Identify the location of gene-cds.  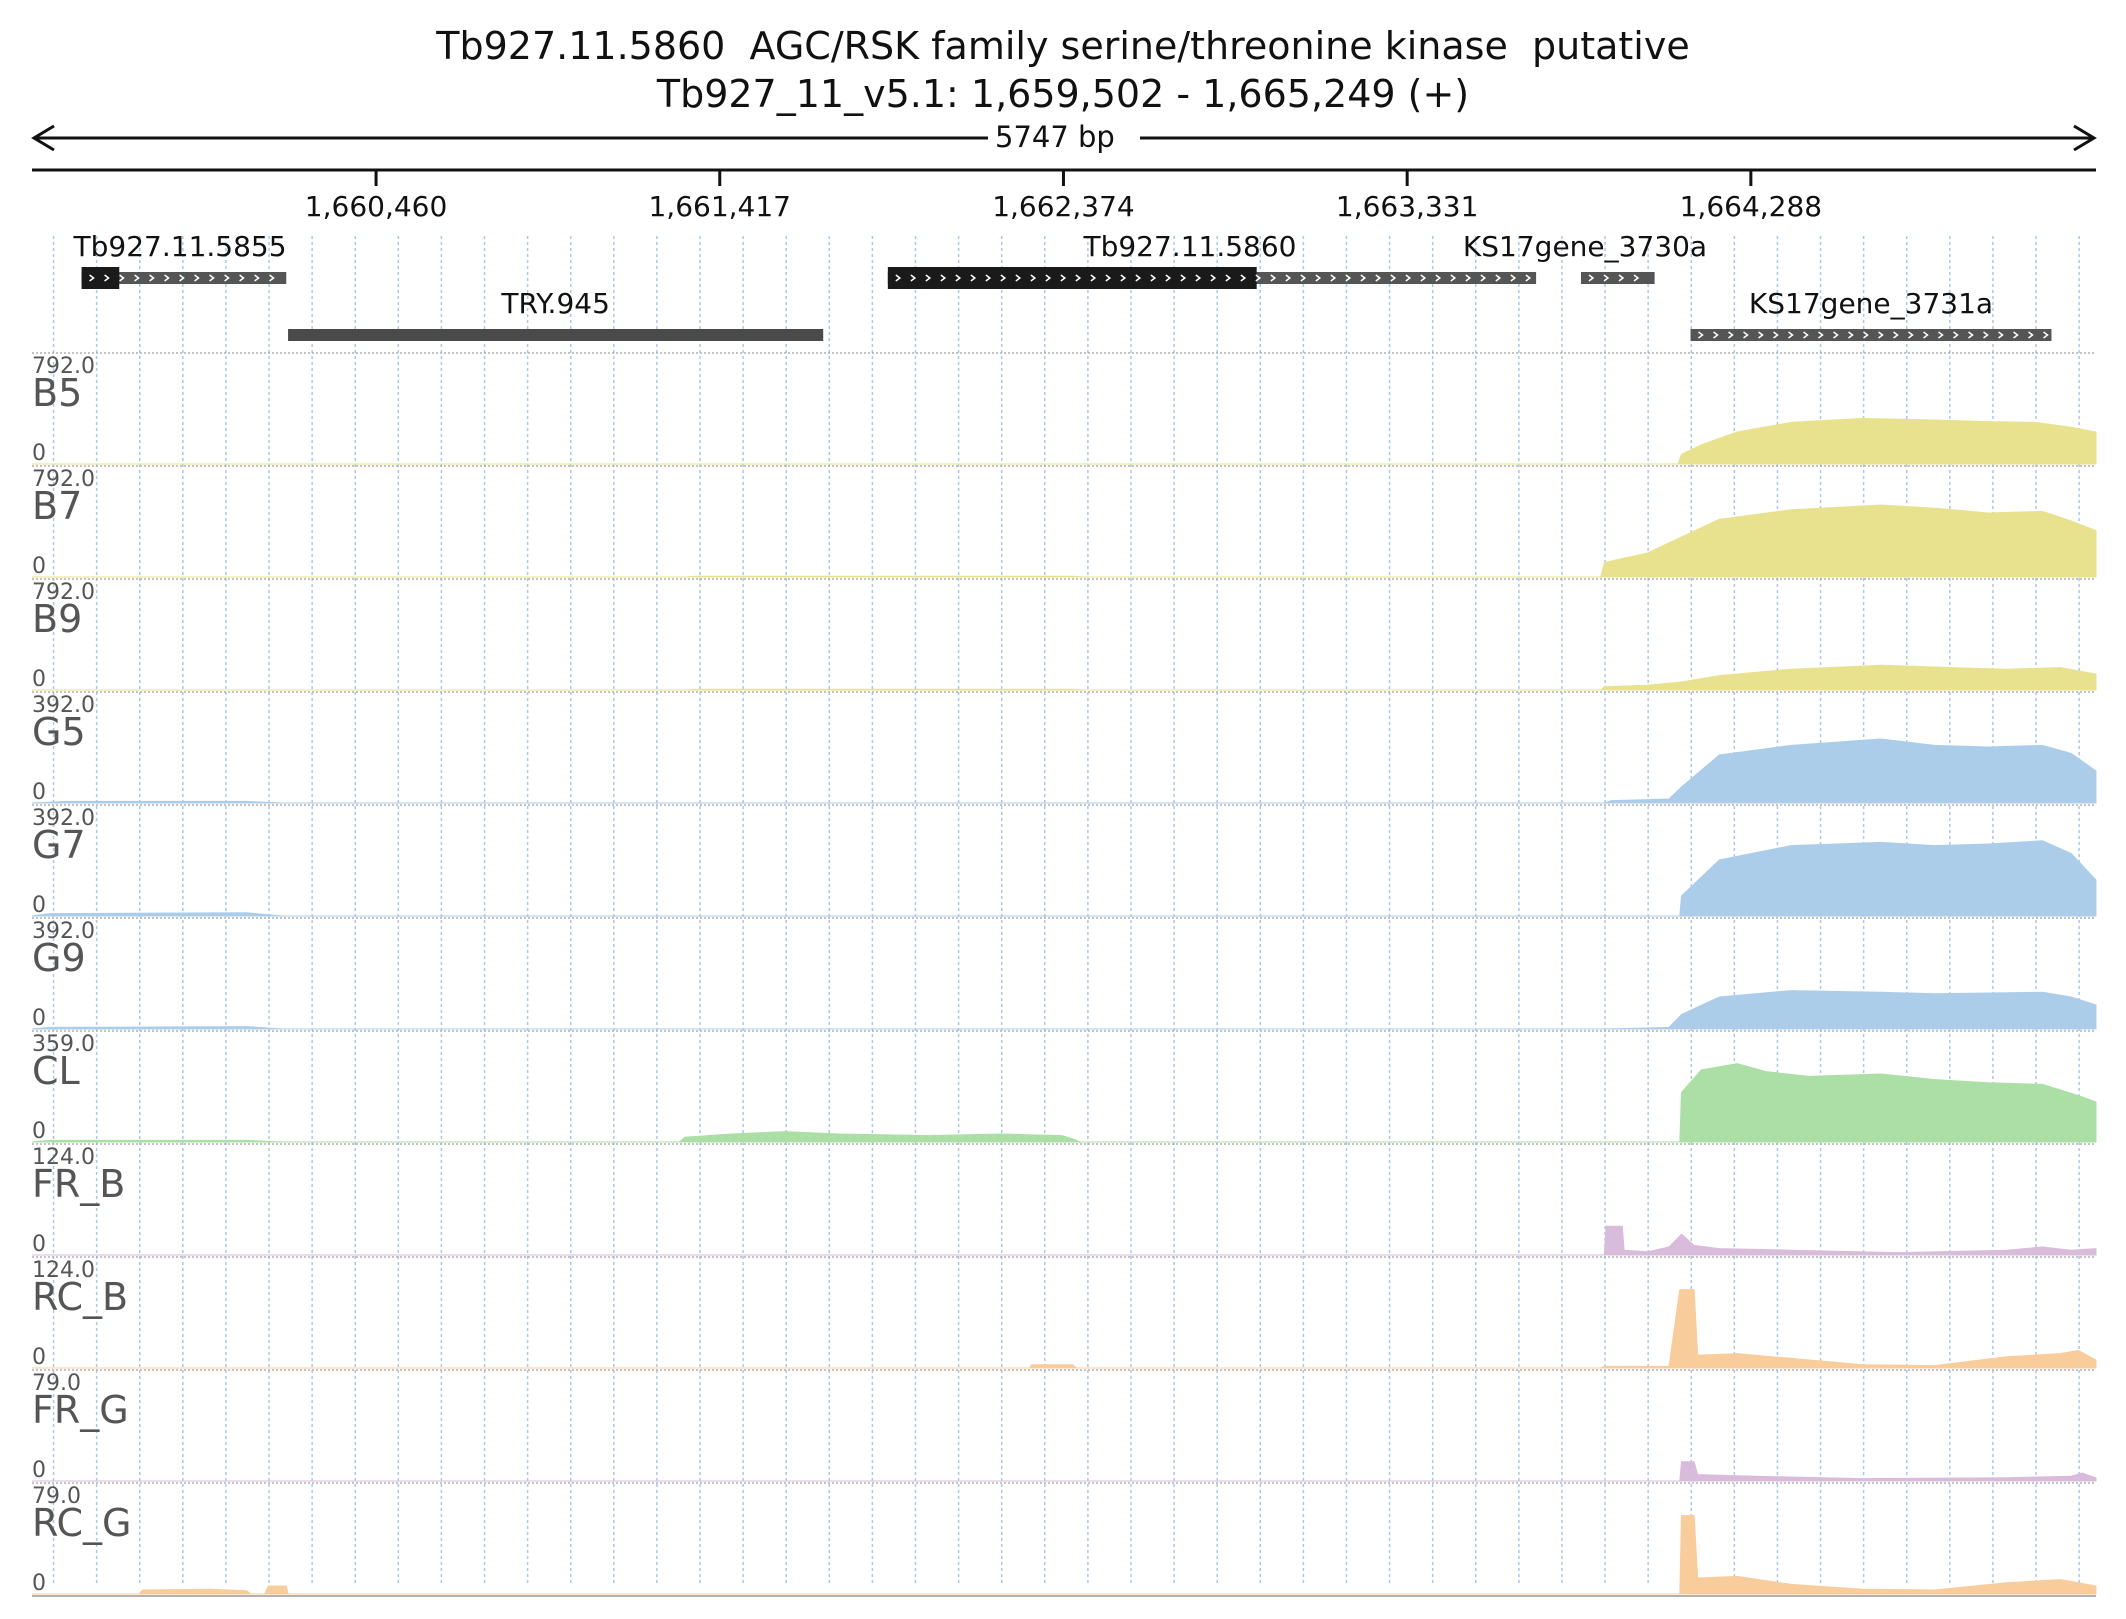
(1072, 278).